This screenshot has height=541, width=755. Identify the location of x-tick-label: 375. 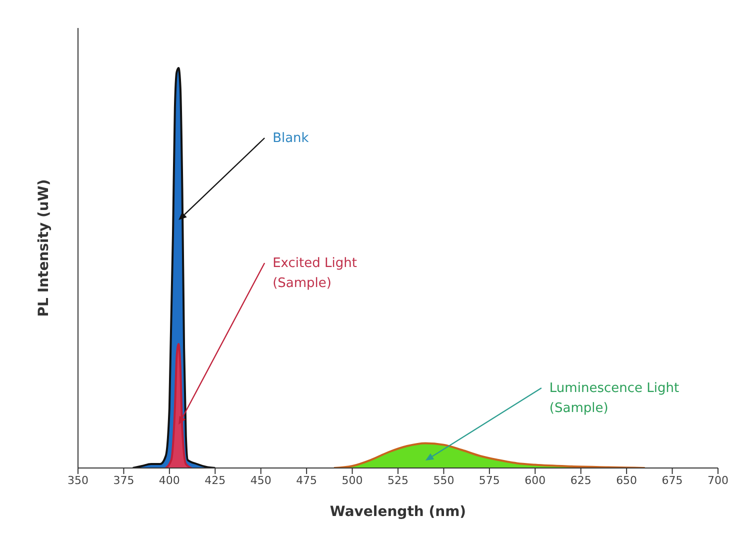
(123, 480).